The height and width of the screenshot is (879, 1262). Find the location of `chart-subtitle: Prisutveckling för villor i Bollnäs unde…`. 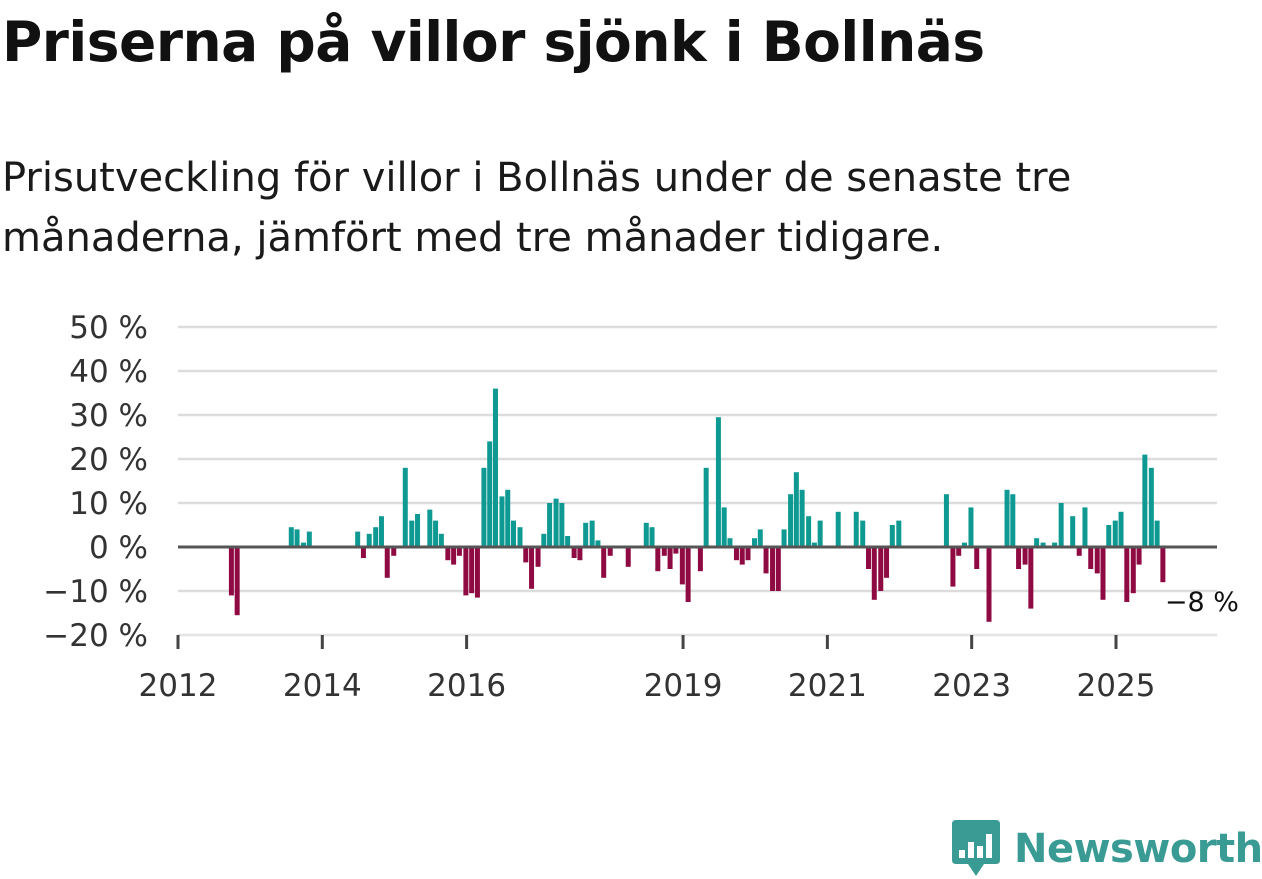

chart-subtitle: Prisutveckling för villor i Bollnäs unde… is located at coordinates (537, 208).